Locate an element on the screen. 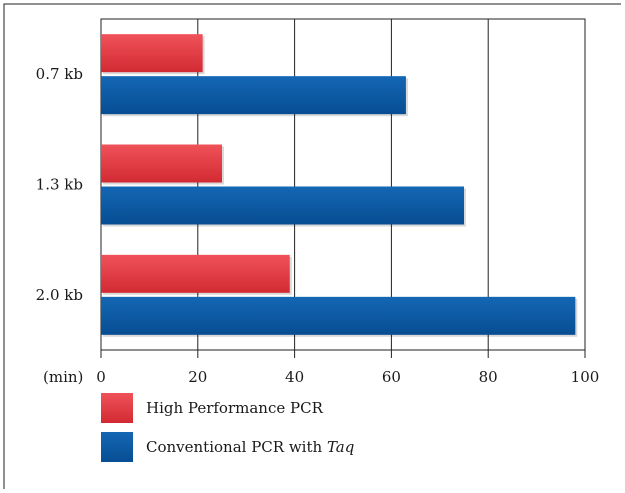 The height and width of the screenshot is (493, 625). x-tick-label: 0 is located at coordinates (101, 377).